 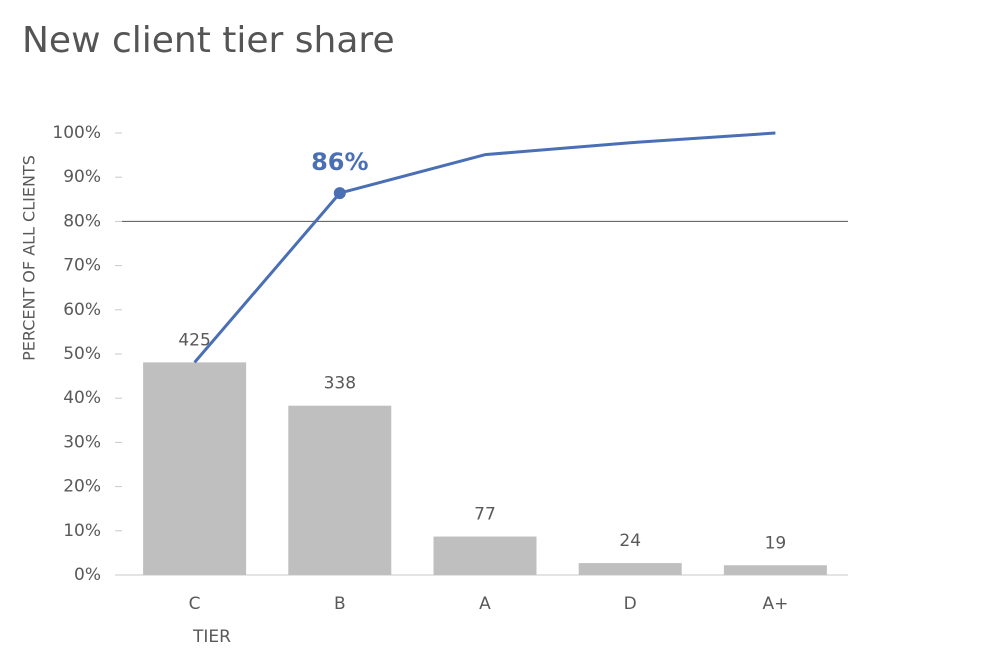 What do you see at coordinates (485, 515) in the screenshot?
I see `data-label: 77` at bounding box center [485, 515].